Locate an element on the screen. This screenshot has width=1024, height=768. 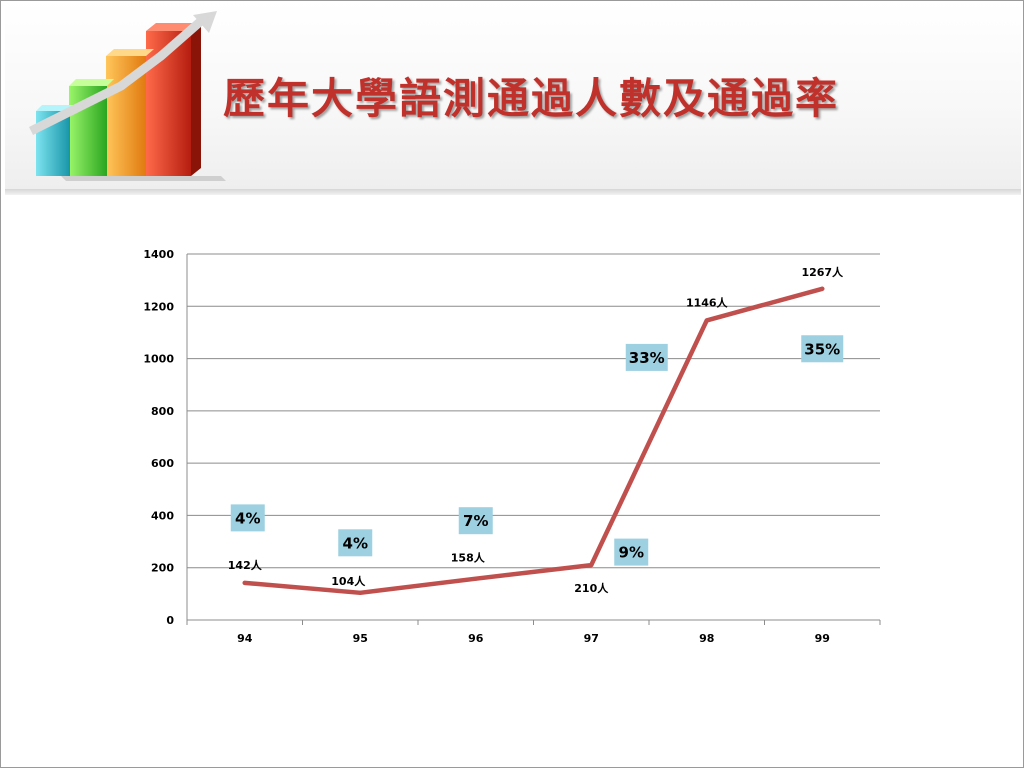
bar-chart-arrow-icon is located at coordinates (127, 96).